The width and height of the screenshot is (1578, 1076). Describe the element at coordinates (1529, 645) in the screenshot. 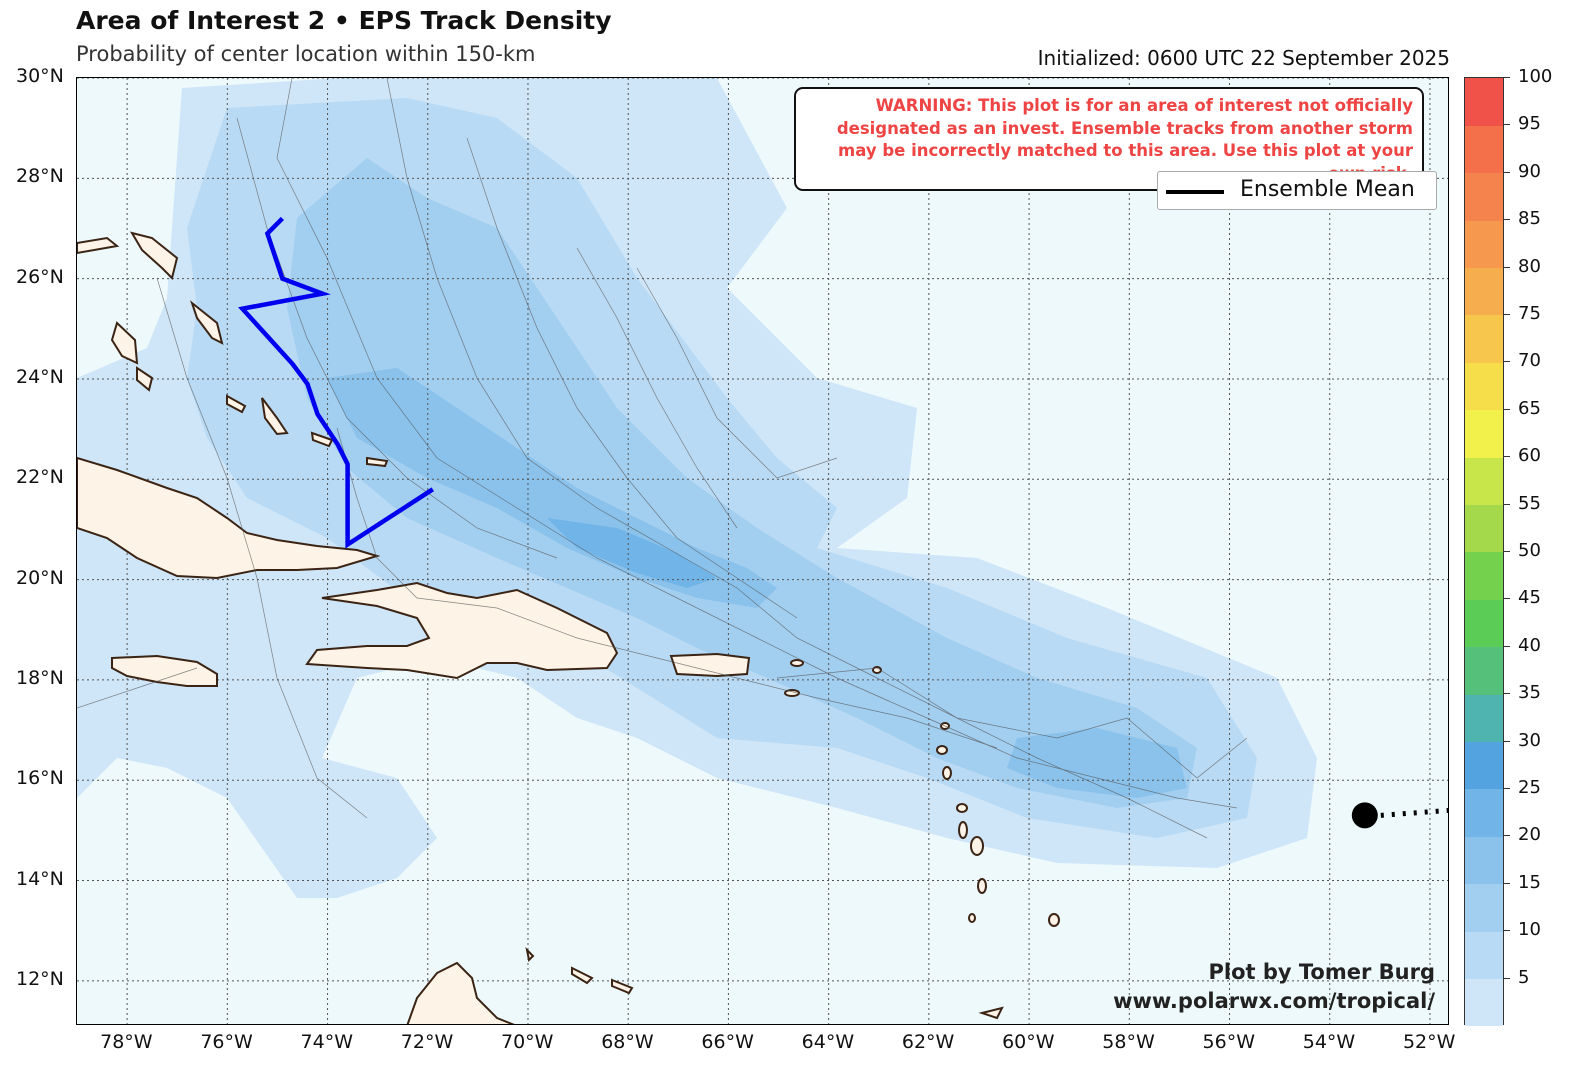

I see `colorbar-tick-label: 40` at that location.